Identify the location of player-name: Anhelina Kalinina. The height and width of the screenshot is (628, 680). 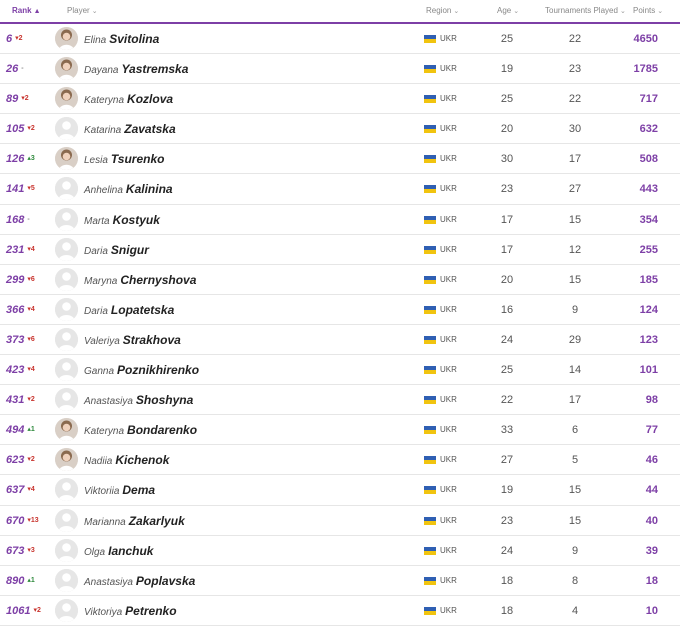
(128, 190).